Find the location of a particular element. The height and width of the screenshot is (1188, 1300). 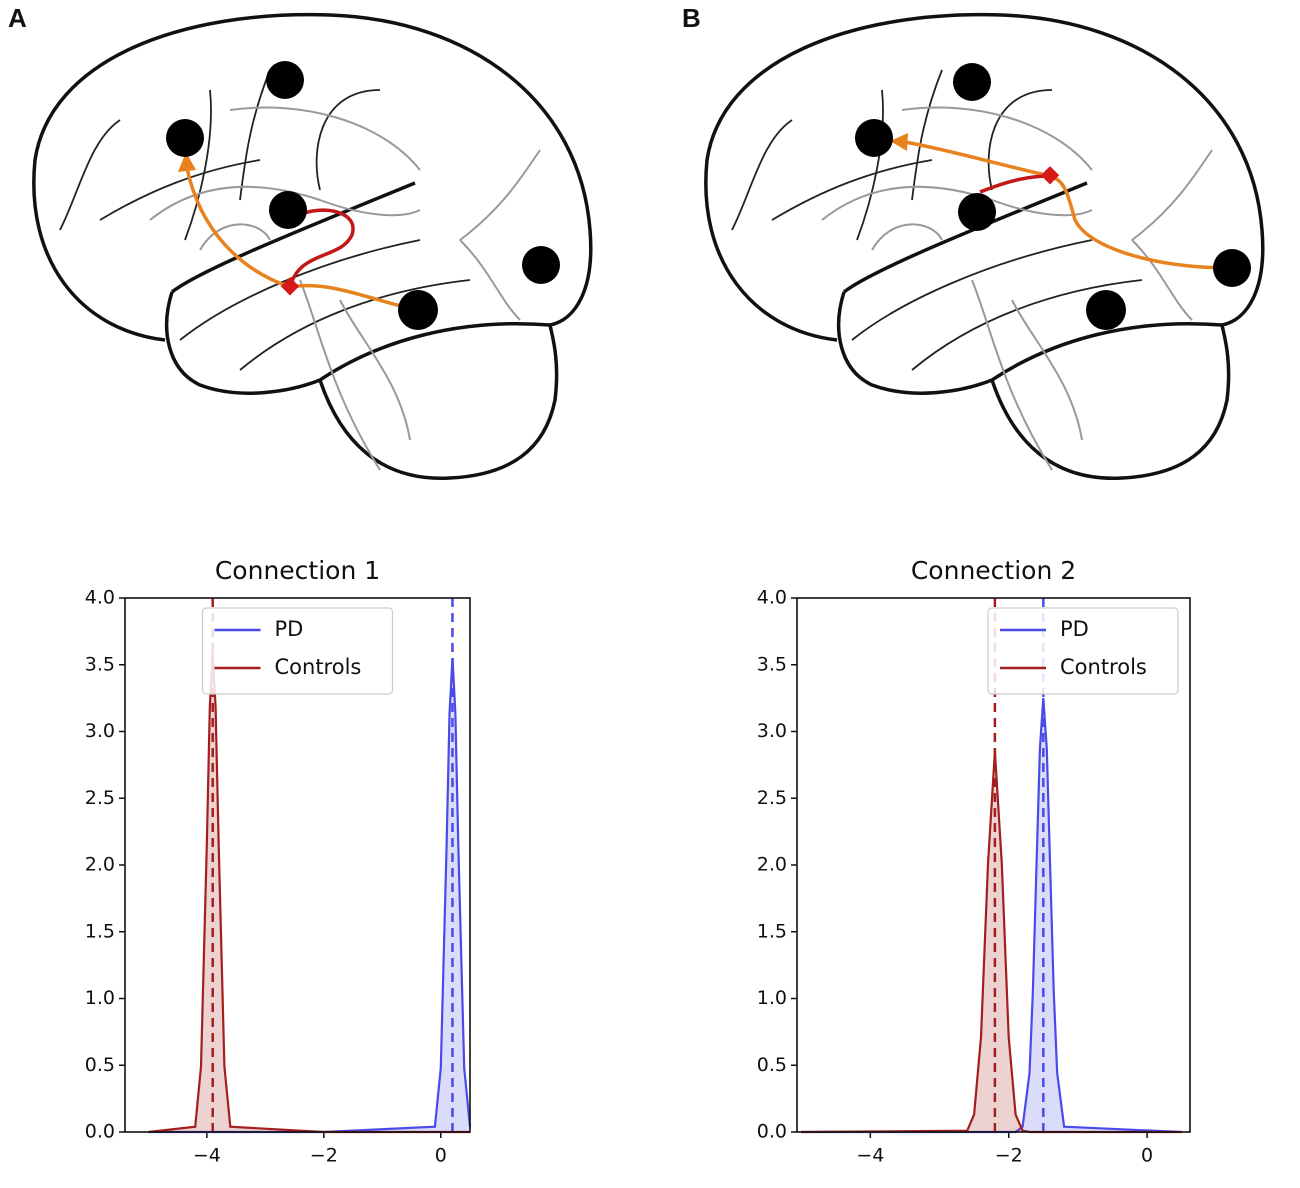

panel-label: A is located at coordinates (17, 18).